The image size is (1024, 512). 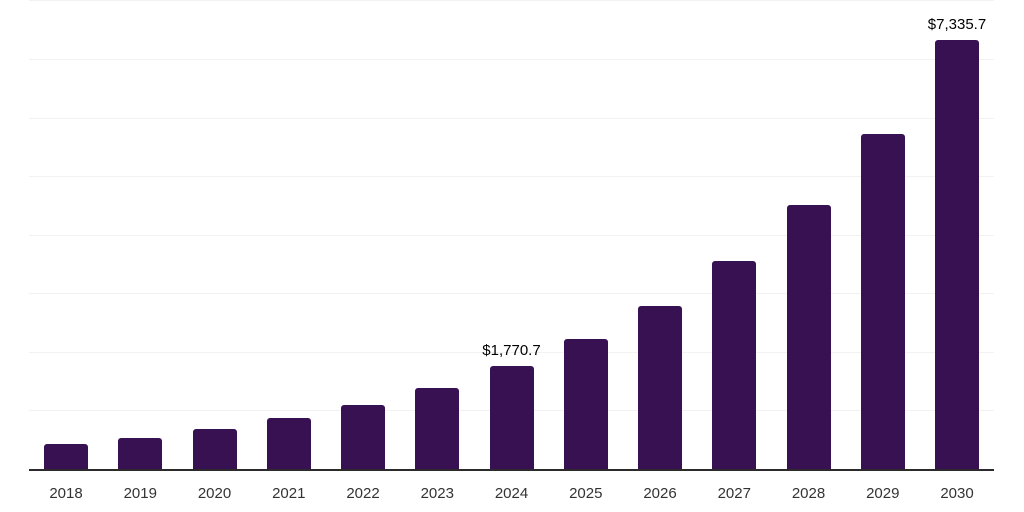 I want to click on bar-2022, so click(x=363, y=437).